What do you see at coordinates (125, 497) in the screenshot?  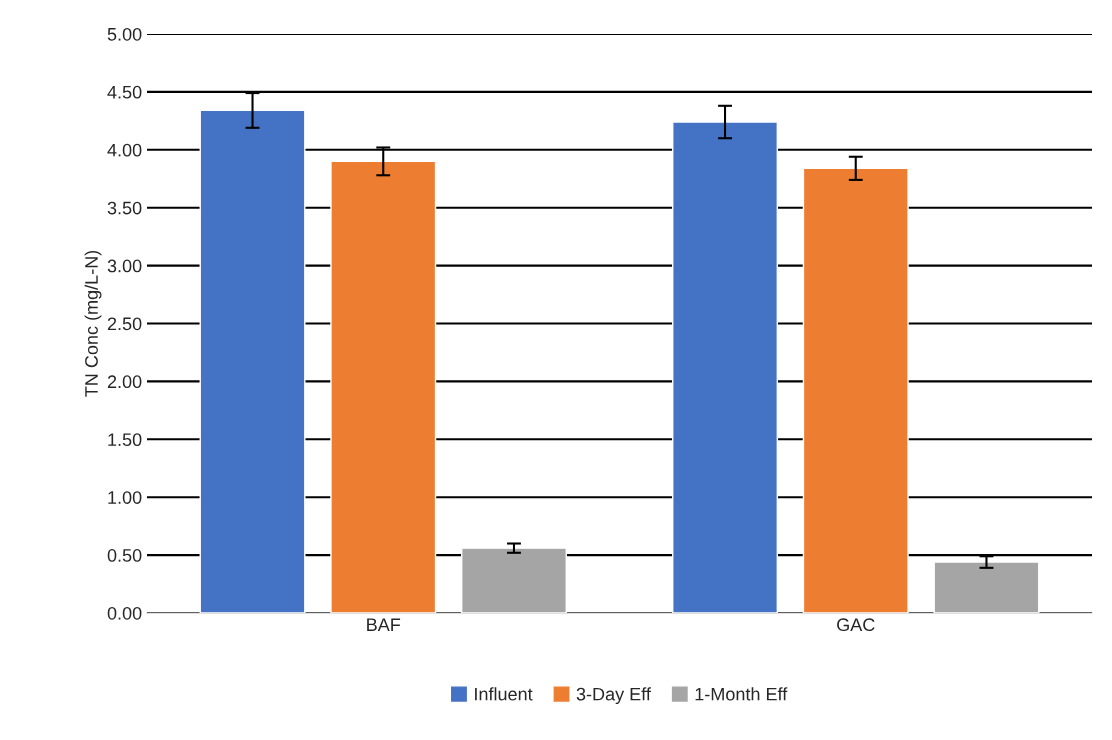 I see `y-tick-label: 1.00` at bounding box center [125, 497].